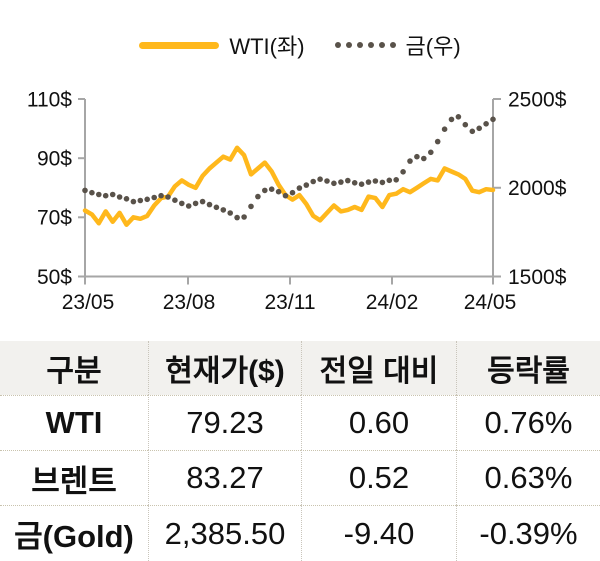  I want to click on row-brent-change: 0.52, so click(378, 477).